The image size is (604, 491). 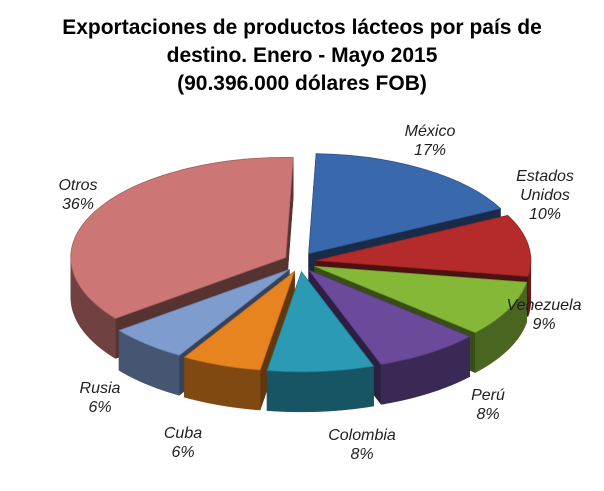 What do you see at coordinates (183, 443) in the screenshot?
I see `slice-label-6: Cuba 6%` at bounding box center [183, 443].